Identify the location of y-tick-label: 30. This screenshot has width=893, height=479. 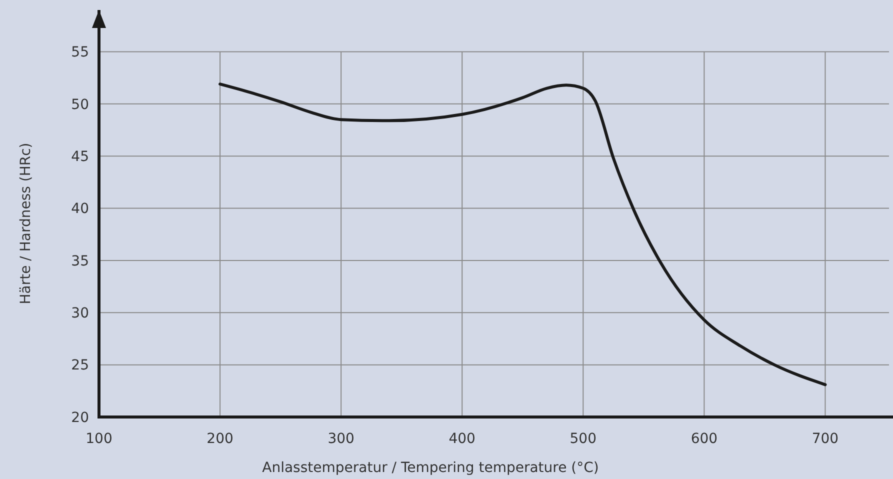
(80, 314).